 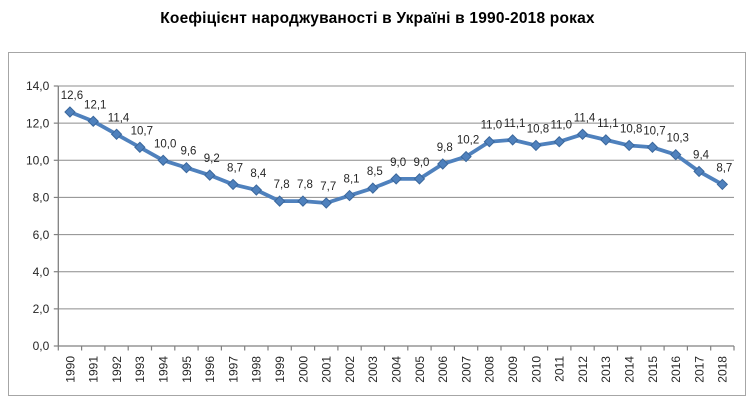 I want to click on y-axis-label: 2,0, so click(x=41, y=309).